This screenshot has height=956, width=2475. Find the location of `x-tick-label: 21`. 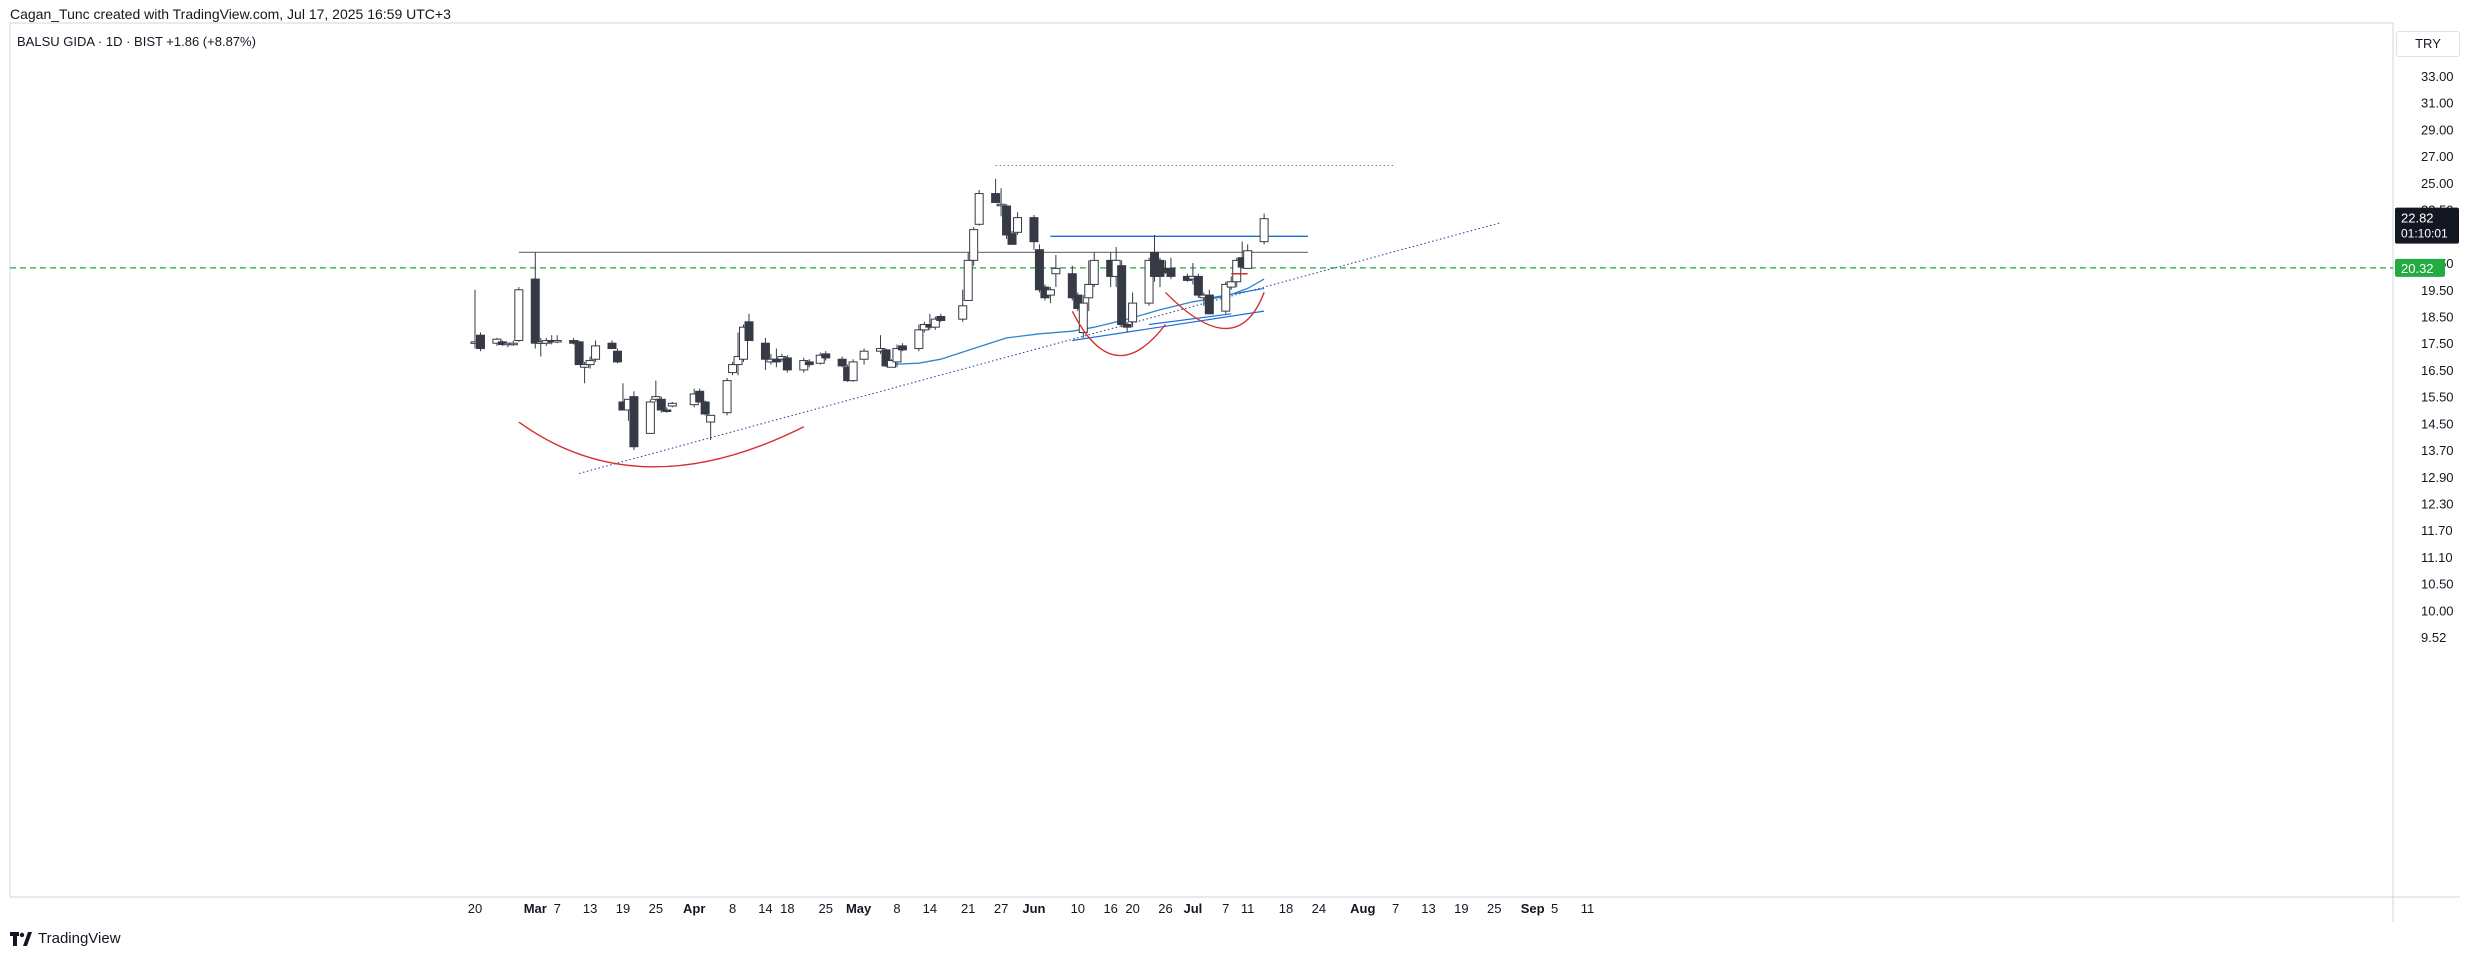

x-tick-label: 21 is located at coordinates (968, 908).